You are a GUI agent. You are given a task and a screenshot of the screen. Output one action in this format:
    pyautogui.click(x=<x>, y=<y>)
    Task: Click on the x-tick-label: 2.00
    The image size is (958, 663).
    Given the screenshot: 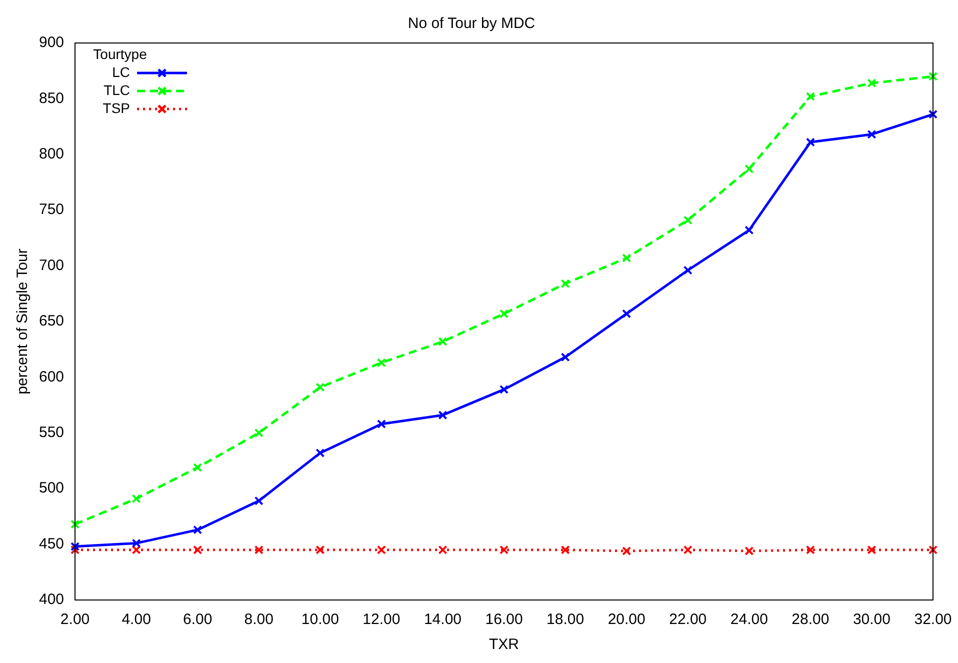 What is the action you would take?
    pyautogui.click(x=75, y=619)
    